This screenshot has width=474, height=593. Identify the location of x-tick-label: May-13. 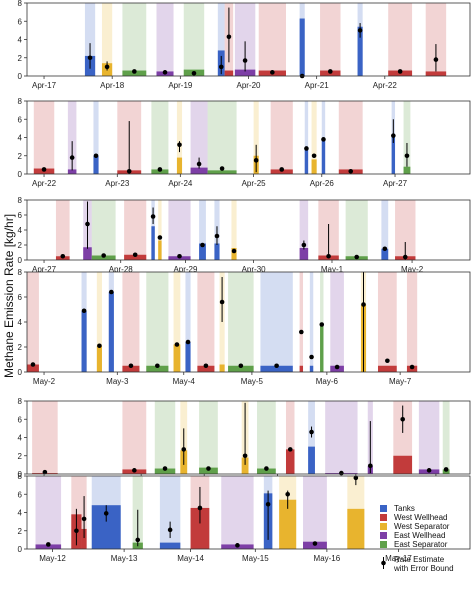
(124, 558).